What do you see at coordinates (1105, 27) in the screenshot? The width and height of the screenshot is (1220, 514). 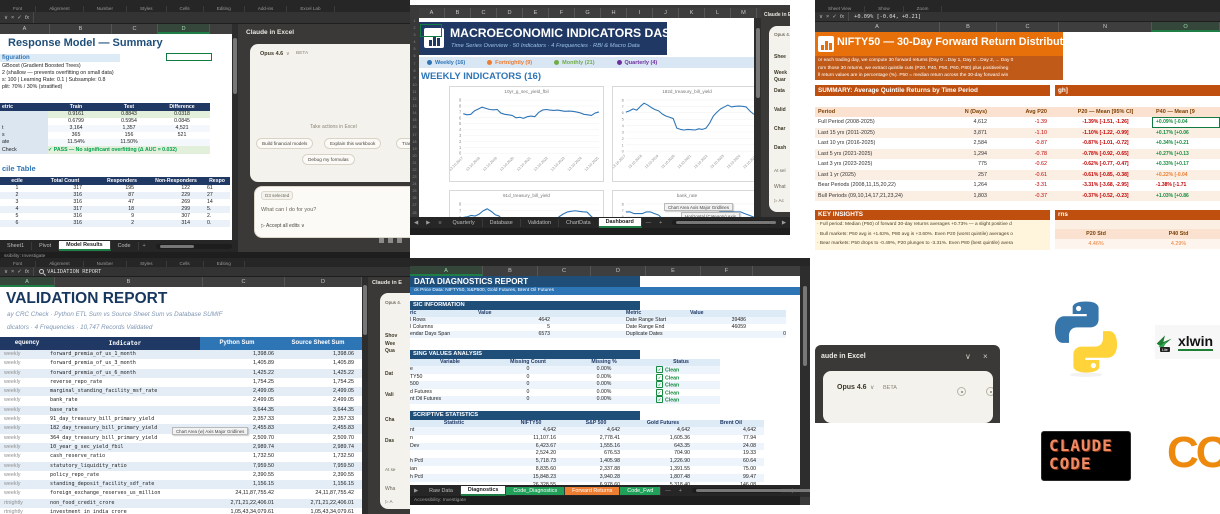 I see `col-N: N` at bounding box center [1105, 27].